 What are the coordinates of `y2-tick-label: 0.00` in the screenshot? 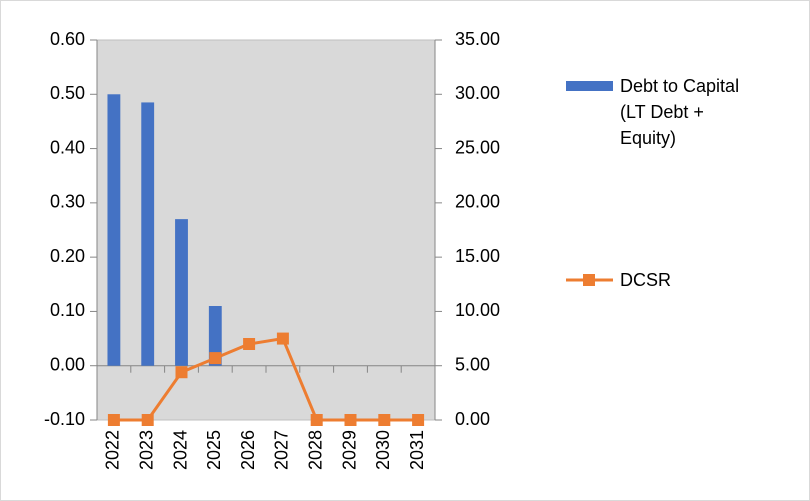 It's located at (472, 419).